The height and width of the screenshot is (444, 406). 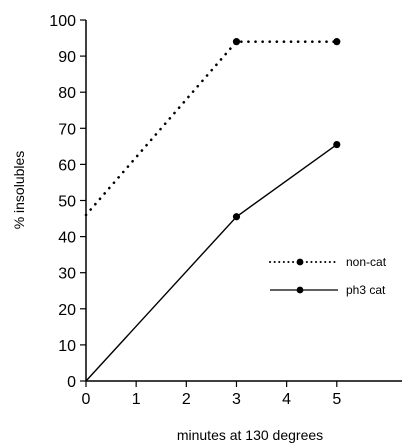 I want to click on y-axis-ticks: 0 10 20 30 40 50 60 70 80 90 100, so click(x=67, y=202).